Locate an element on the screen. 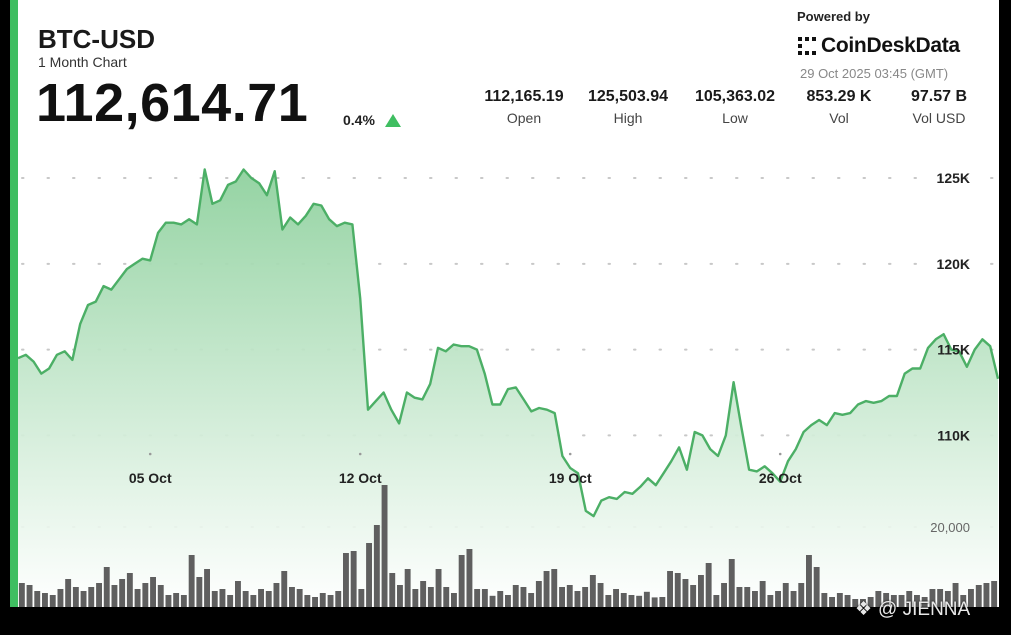 This screenshot has width=1011, height=635. x-tick-label: 19 Oct is located at coordinates (570, 478).